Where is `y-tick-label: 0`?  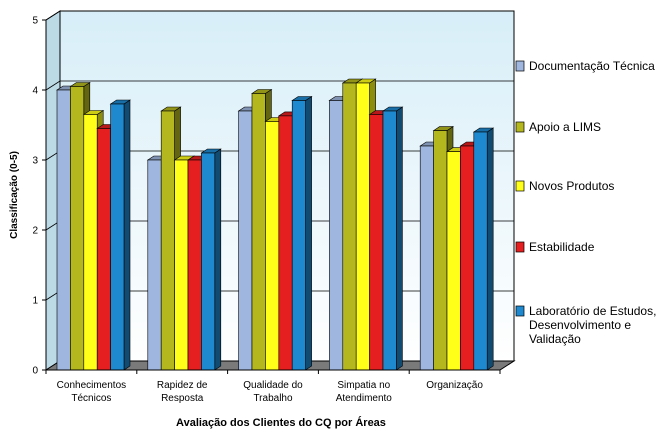 y-tick-label: 0 is located at coordinates (35, 371).